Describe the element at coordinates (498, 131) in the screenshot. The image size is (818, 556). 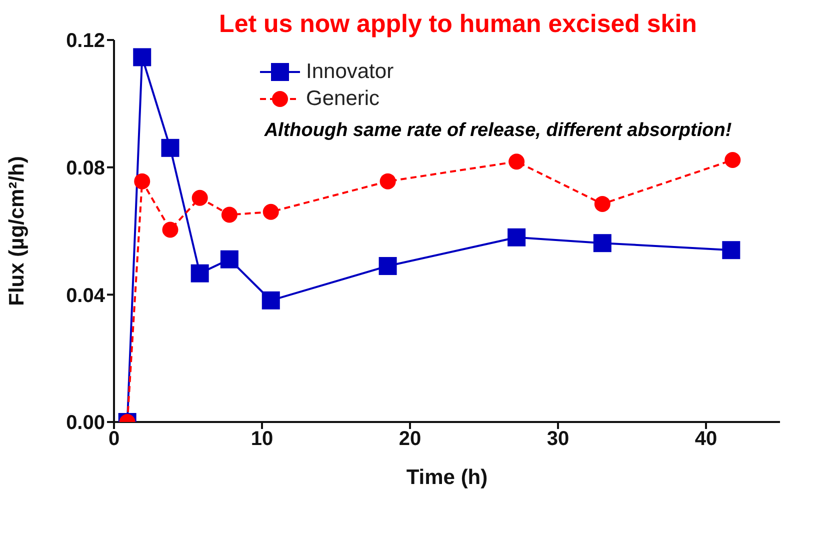
I see `annotation: Although same rate of release, different absorption!` at that location.